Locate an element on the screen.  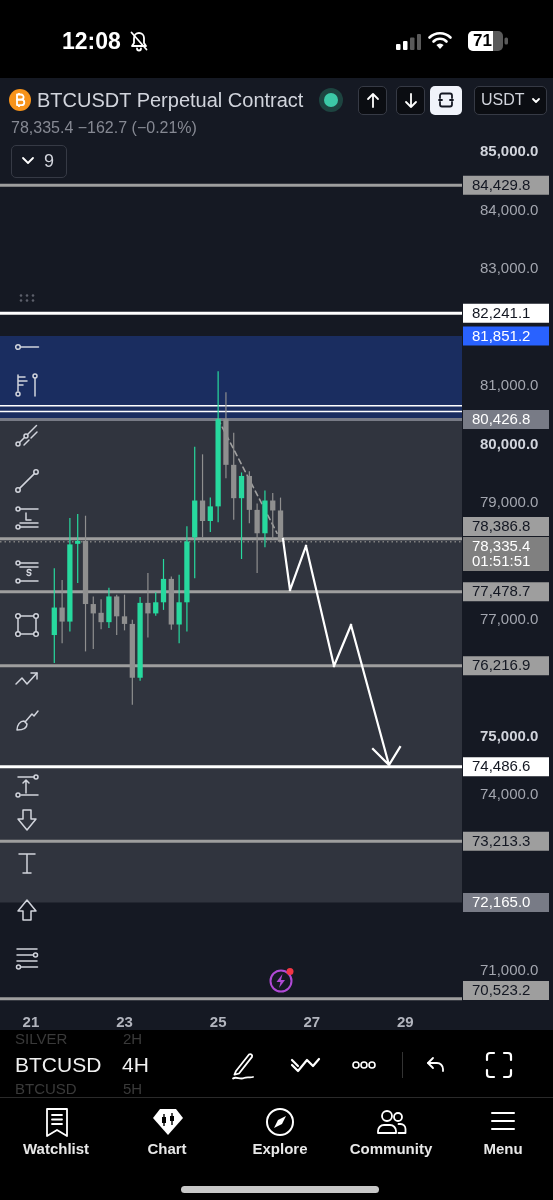
x-tick-label: 23 is located at coordinates (124, 1022).